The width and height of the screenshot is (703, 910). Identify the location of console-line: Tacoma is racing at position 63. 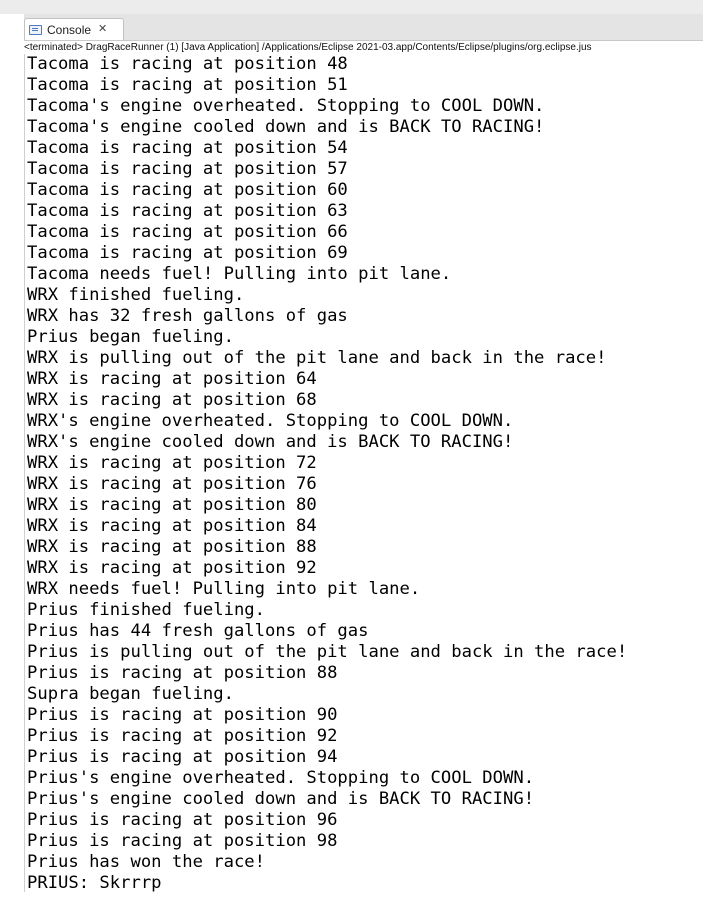
(187, 211).